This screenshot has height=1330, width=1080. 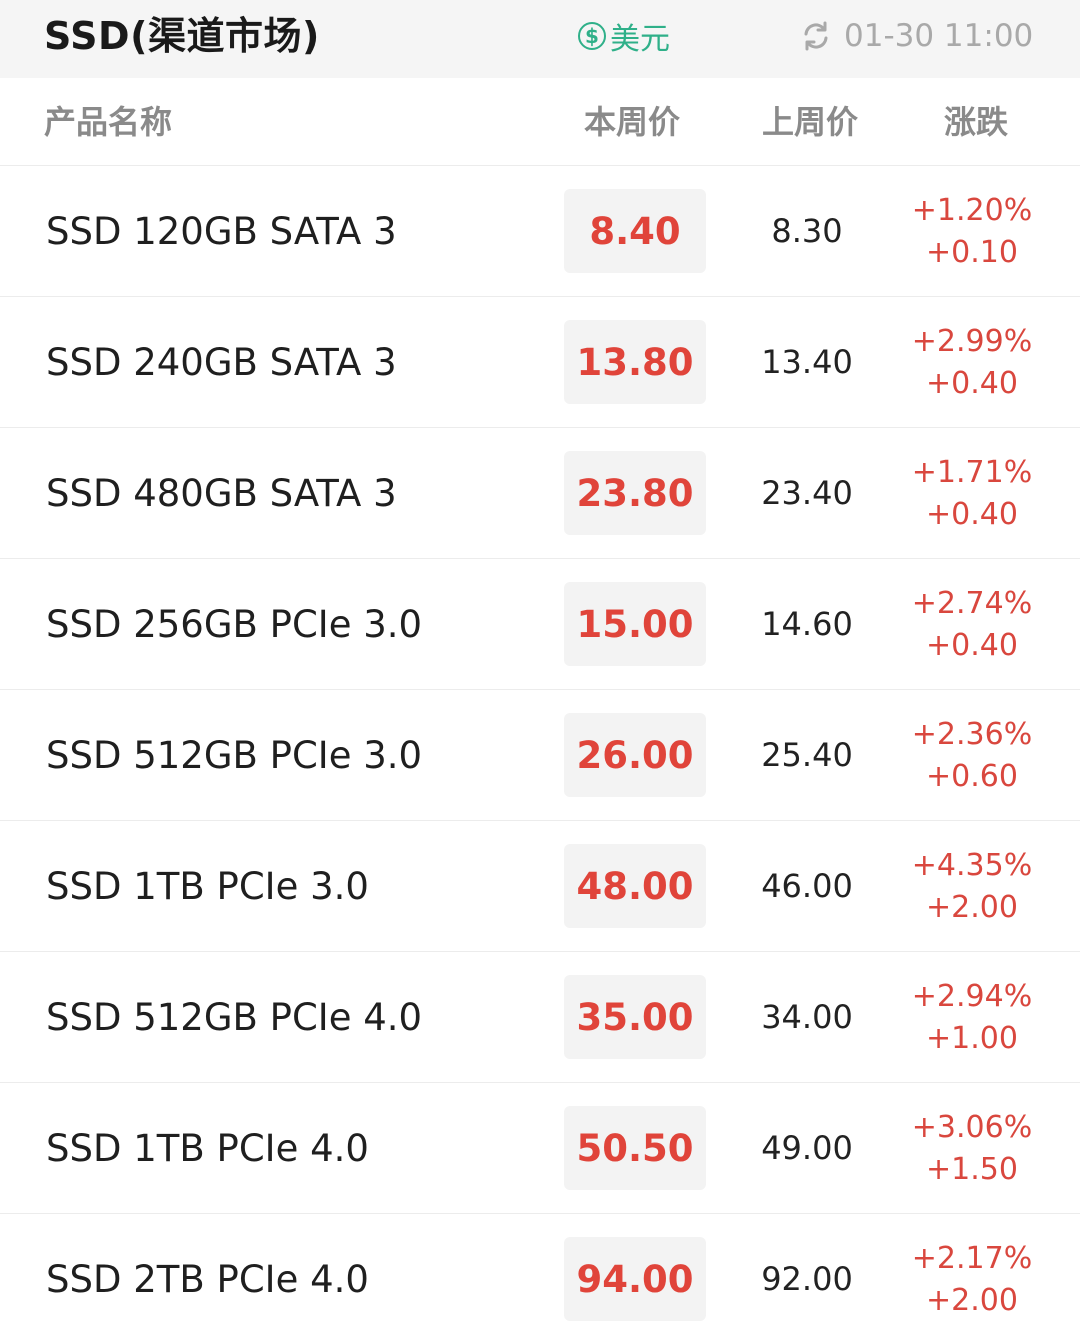 I want to click on product-name: SSD 120GB SATA 3, so click(x=221, y=231).